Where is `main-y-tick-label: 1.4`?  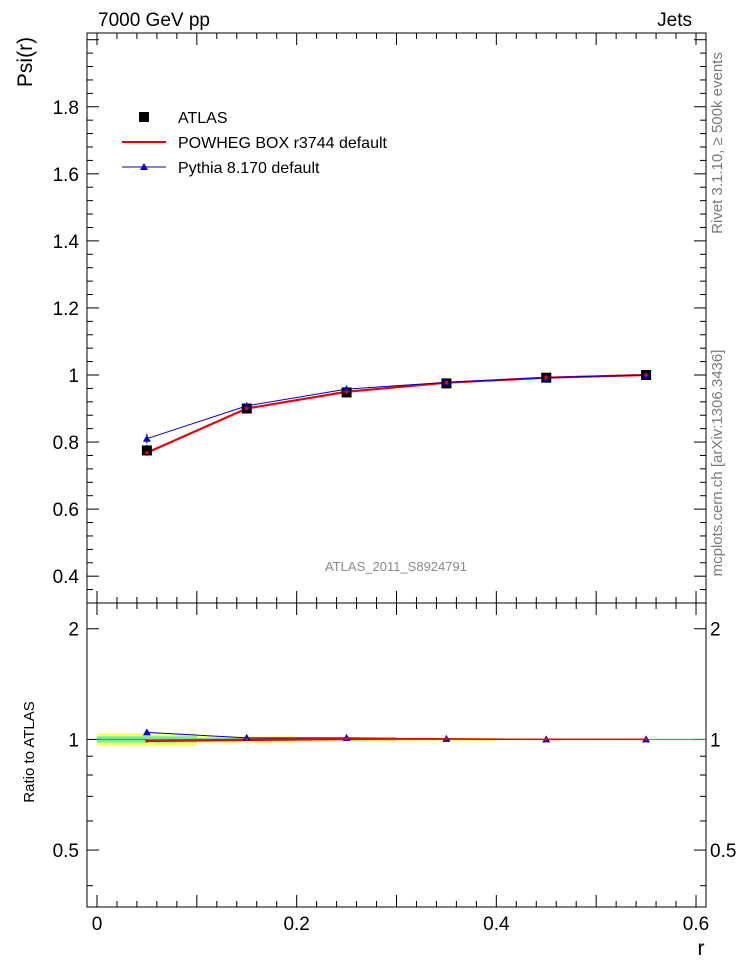 main-y-tick-label: 1.4 is located at coordinates (66, 242).